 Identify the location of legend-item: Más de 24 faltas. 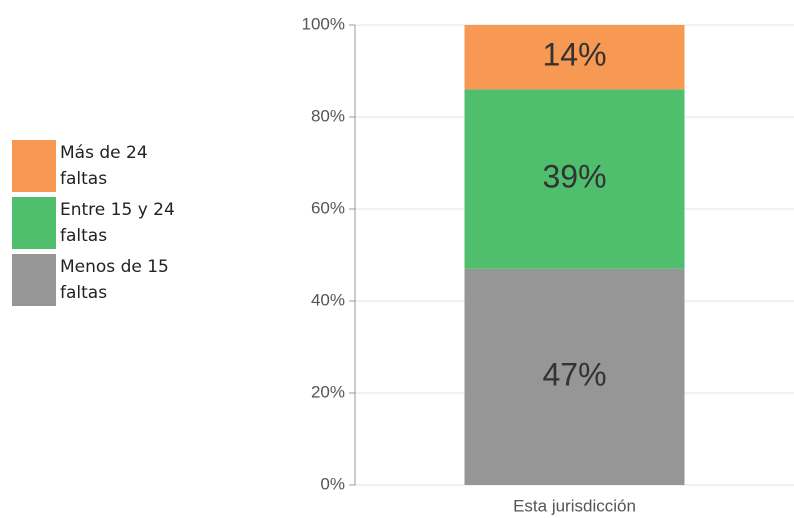
(112, 166).